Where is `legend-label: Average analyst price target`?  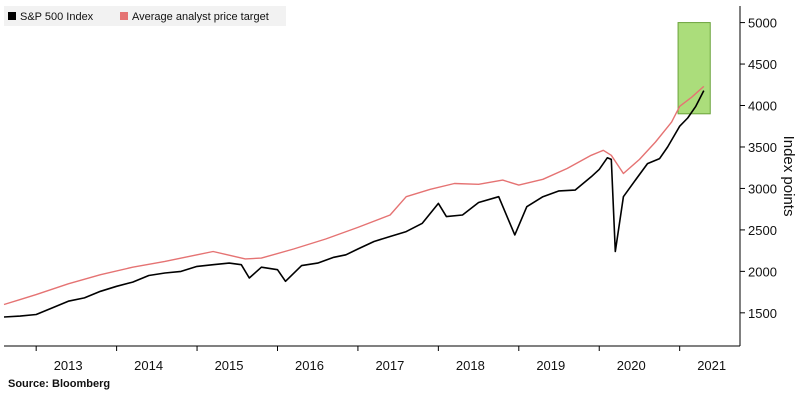 legend-label: Average analyst price target is located at coordinates (200, 17).